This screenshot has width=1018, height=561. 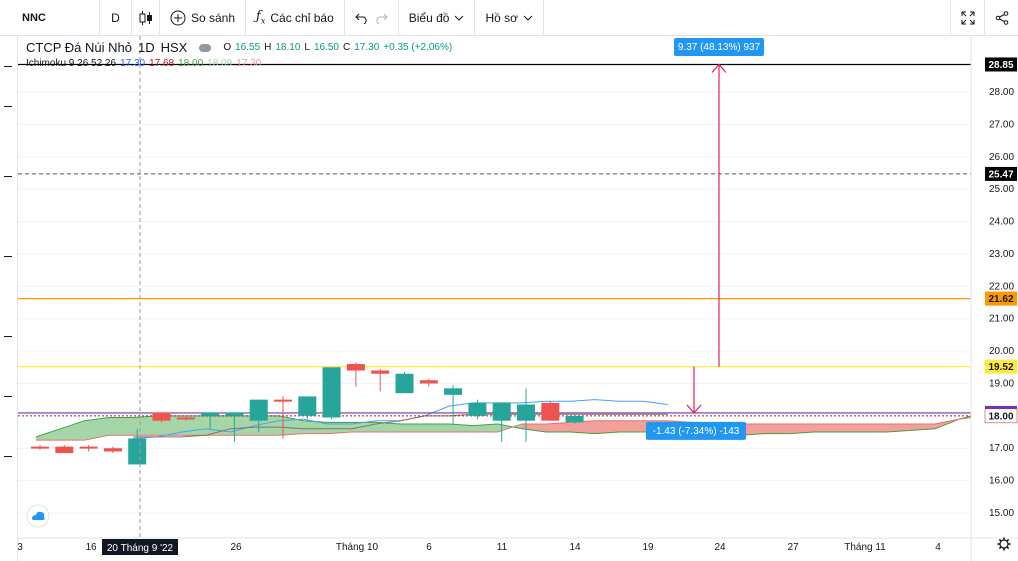 I want to click on compare-button: So sánh, so click(x=203, y=18).